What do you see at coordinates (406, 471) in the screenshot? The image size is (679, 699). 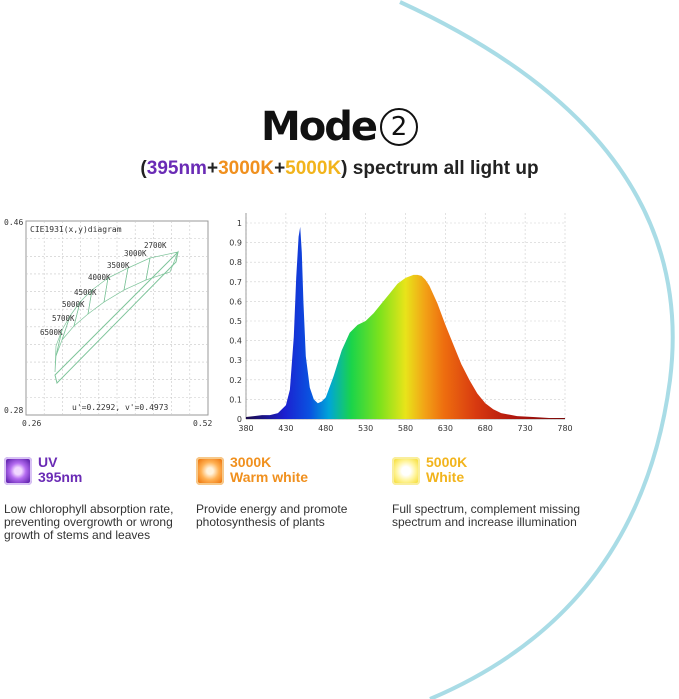 I see `white-led-chip-icon` at bounding box center [406, 471].